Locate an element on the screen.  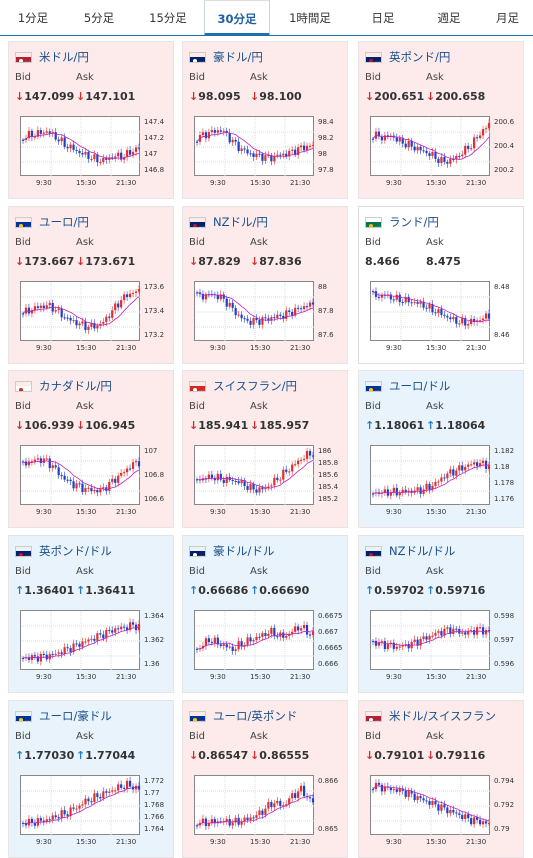
pair-name: NZドル/円 is located at coordinates (240, 222).